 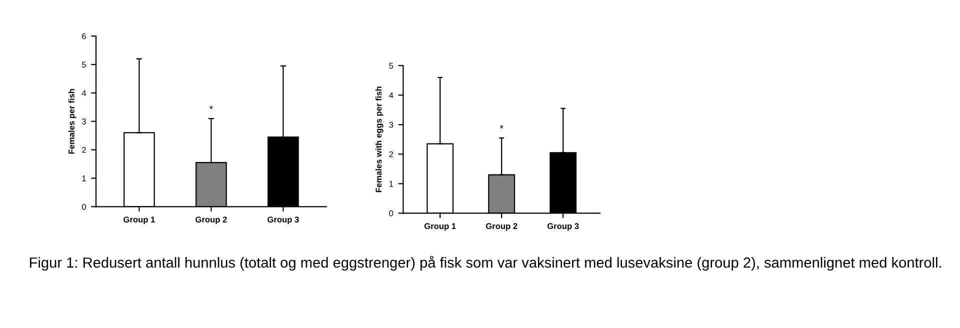 I want to click on y-axis-title: Females with eggs per fish, so click(x=379, y=139).